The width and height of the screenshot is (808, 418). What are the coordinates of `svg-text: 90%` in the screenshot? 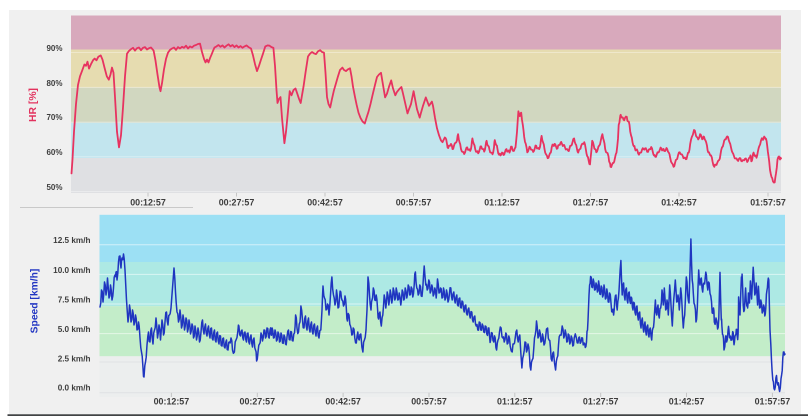 It's located at (54, 48).